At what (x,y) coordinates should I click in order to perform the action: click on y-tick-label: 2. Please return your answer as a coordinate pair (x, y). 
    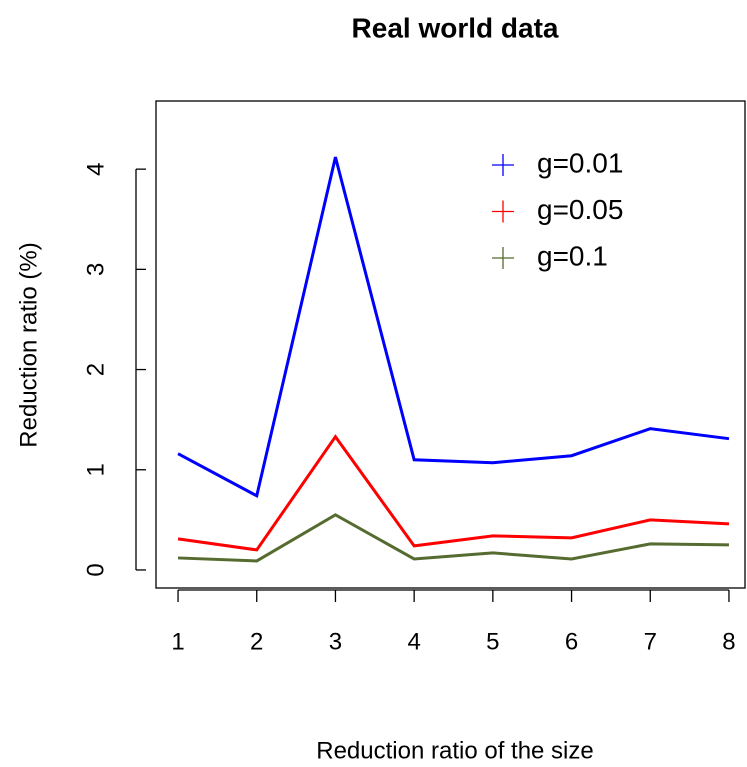
    Looking at the image, I should click on (95, 369).